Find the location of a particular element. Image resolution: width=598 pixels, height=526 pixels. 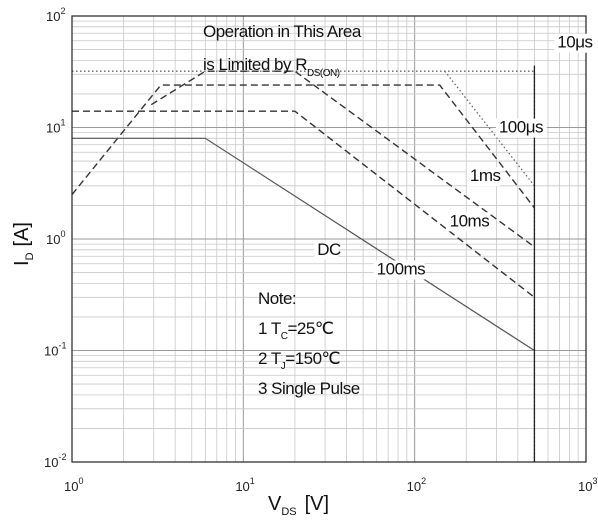

y-tick-labels: 10⁻² 10⁻¹ 10⁰ 10¹ 10² is located at coordinates (55, 238).